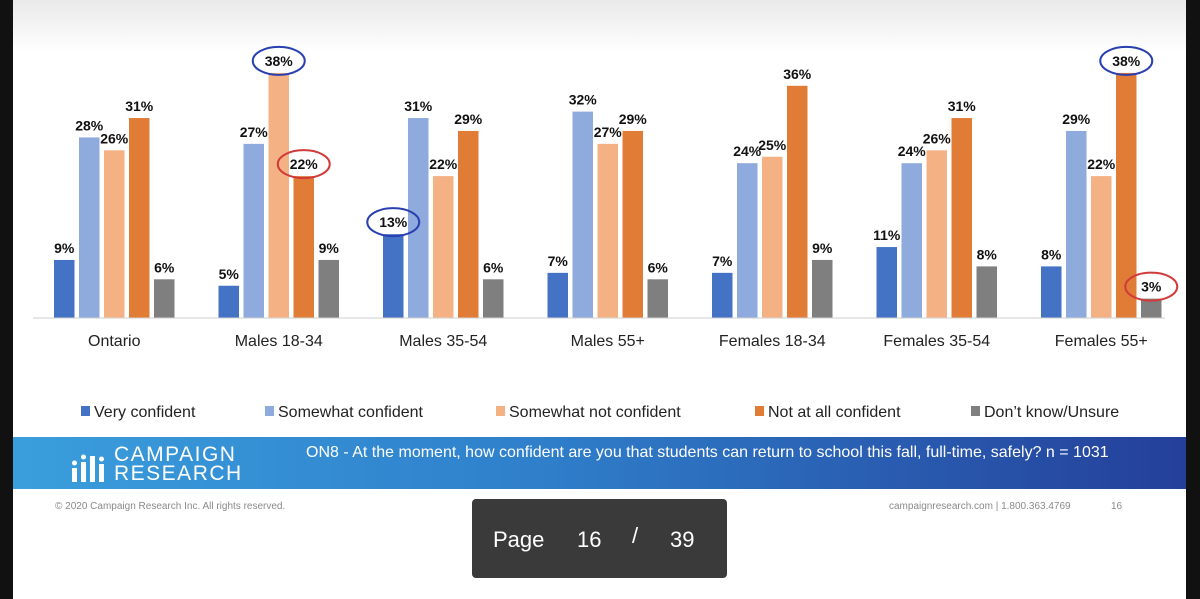  What do you see at coordinates (493, 298) in the screenshot?
I see `bar-males-35-54-don-t-know-unsure` at bounding box center [493, 298].